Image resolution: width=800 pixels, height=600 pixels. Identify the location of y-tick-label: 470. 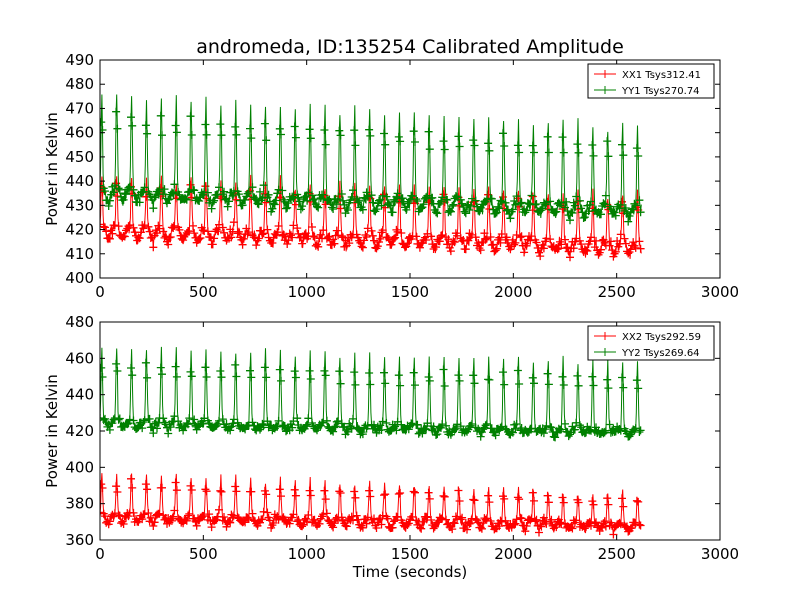
(79, 108).